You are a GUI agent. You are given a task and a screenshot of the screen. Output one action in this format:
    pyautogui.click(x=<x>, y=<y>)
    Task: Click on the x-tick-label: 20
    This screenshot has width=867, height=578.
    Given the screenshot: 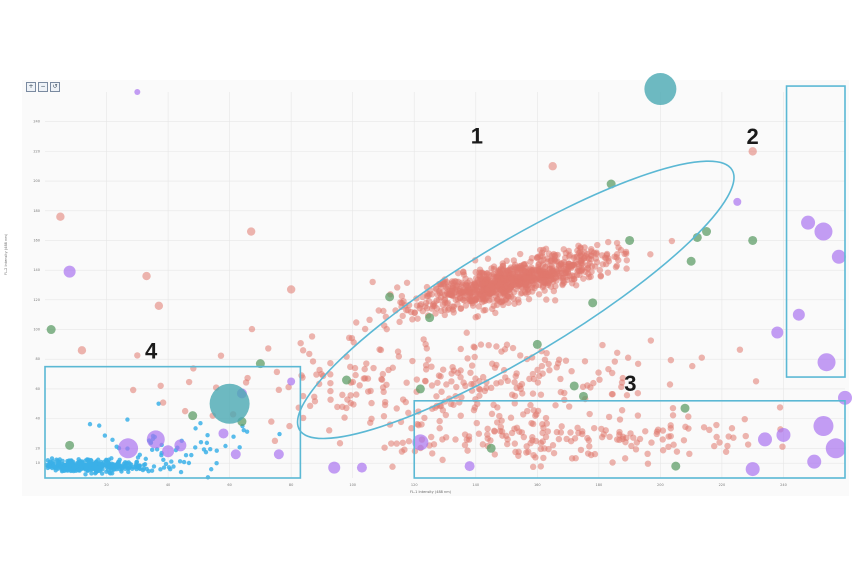 What is the action you would take?
    pyautogui.click(x=106, y=485)
    